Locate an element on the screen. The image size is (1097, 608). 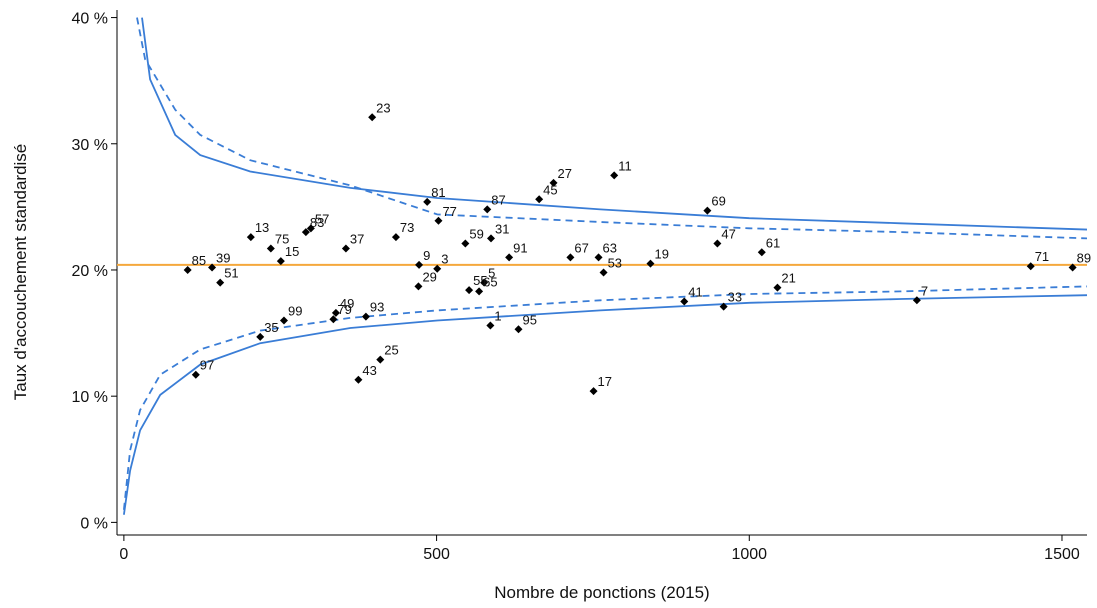
x-axis-label: Nombre de ponctions (2015) is located at coordinates (601, 592).